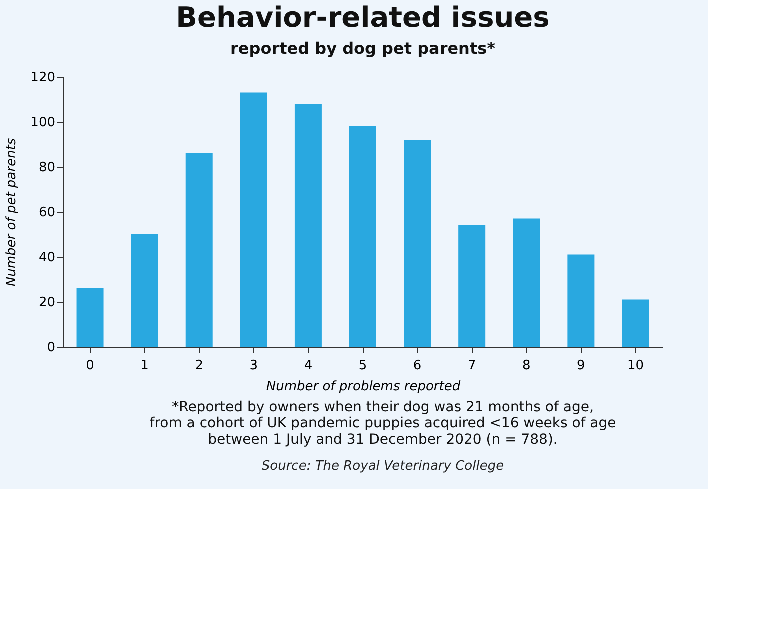  I want to click on text: *Reported by owners when their dog was 21 months of age,, so click(383, 408).